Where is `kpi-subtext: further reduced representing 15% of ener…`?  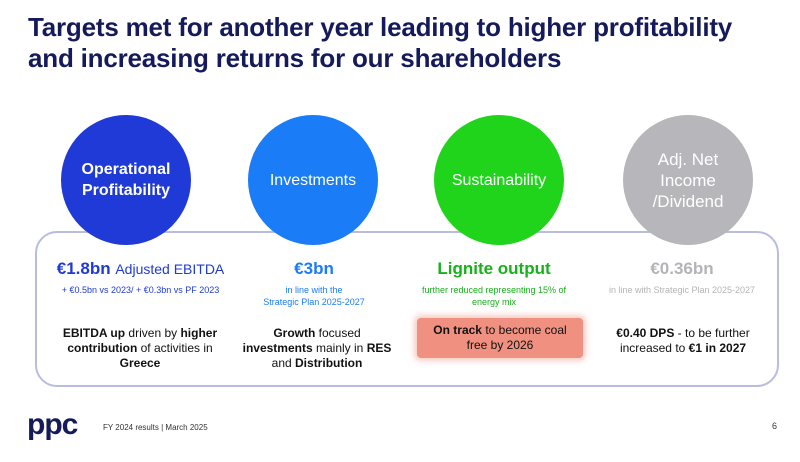 kpi-subtext: further reduced representing 15% of ener… is located at coordinates (494, 296).